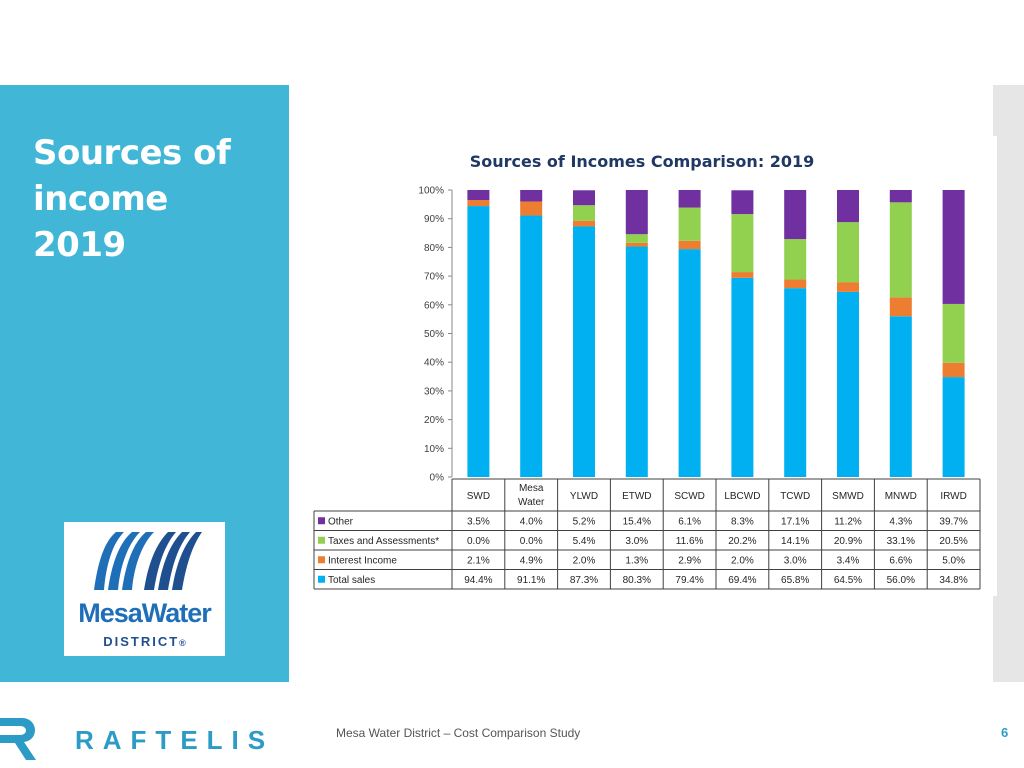  Describe the element at coordinates (795, 580) in the screenshot. I see `table-cell: 65.8%` at that location.